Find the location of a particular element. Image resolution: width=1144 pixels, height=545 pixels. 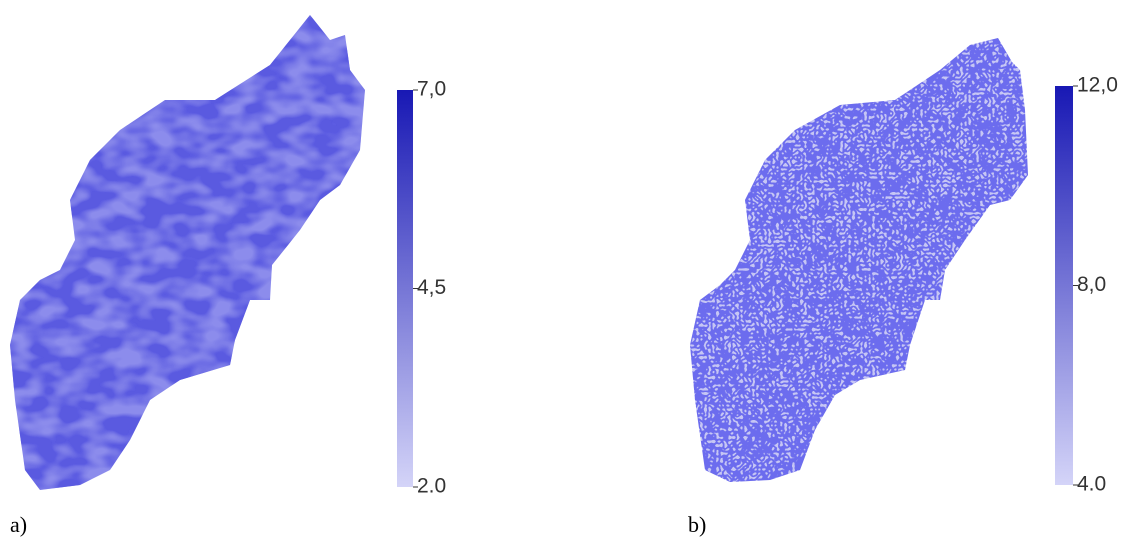

colorbar-tick-label: 8,0 is located at coordinates (1091, 284).